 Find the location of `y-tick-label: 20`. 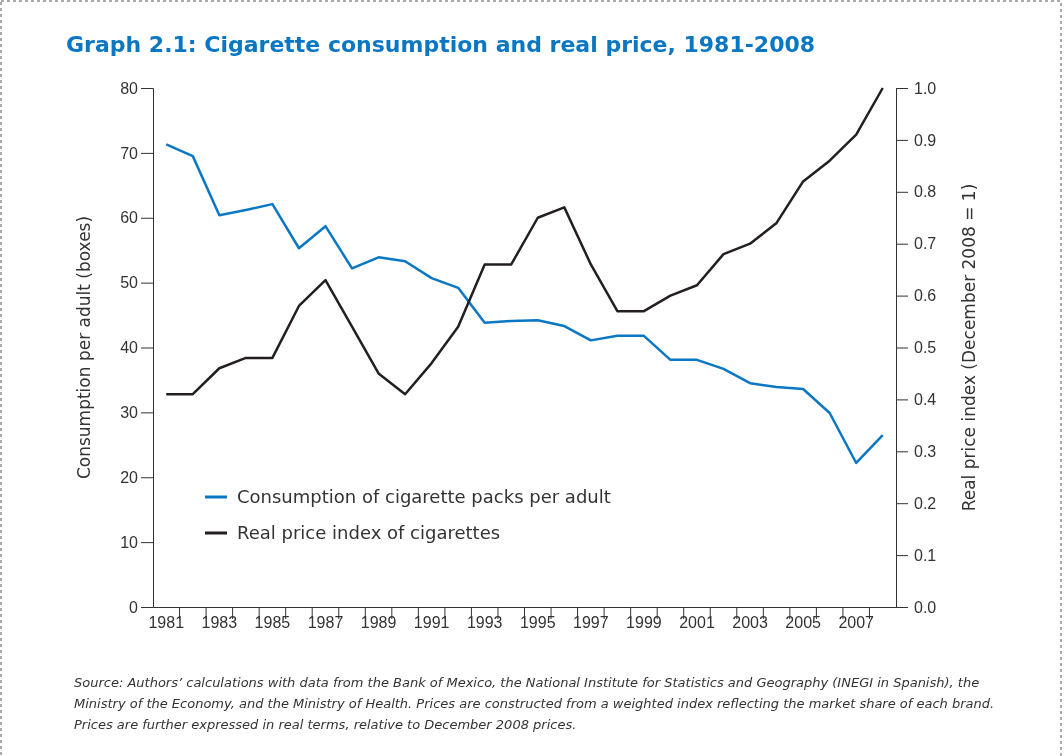

y-tick-label: 20 is located at coordinates (129, 477).